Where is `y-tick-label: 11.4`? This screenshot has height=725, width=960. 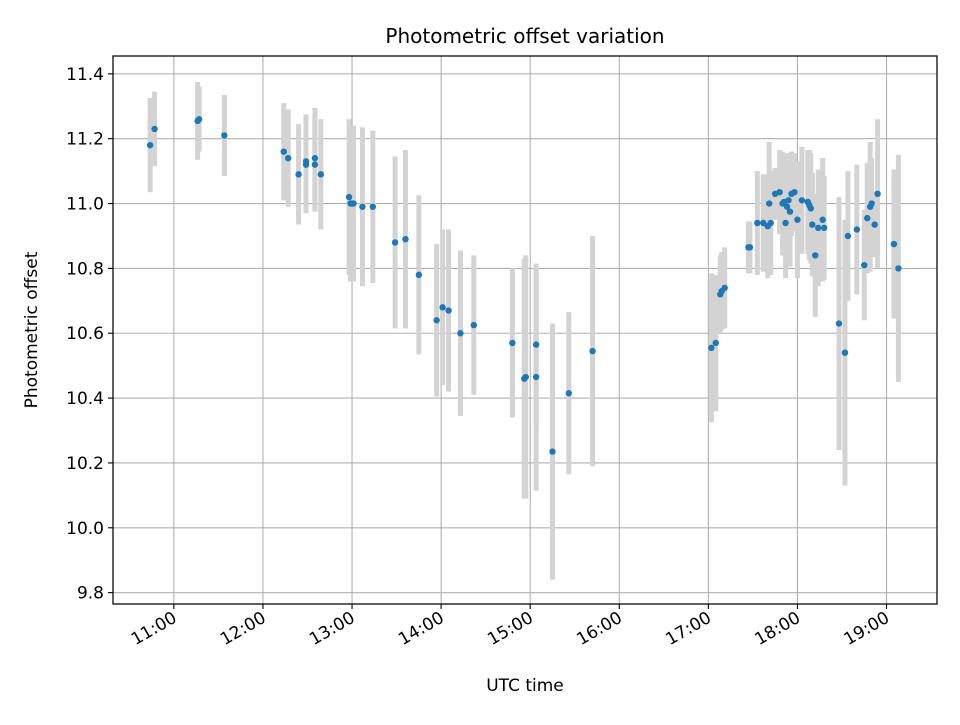
y-tick-label: 11.4 is located at coordinates (85, 75).